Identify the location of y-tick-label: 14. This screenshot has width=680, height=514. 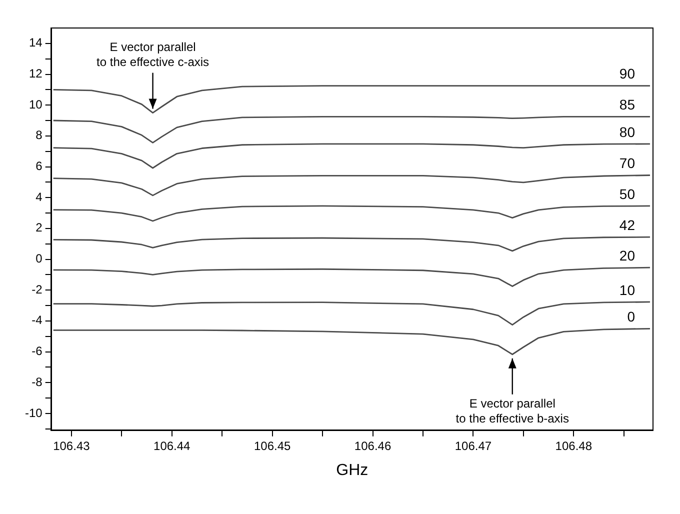
(35, 43).